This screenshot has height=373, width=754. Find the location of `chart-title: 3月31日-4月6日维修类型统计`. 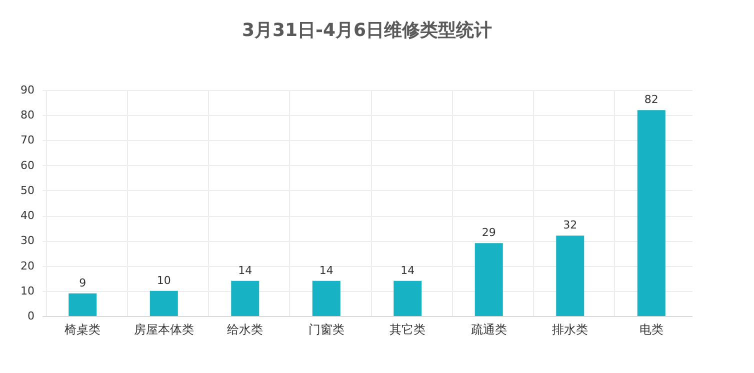

chart-title: 3月31日-4月6日维修类型统计 is located at coordinates (367, 30).